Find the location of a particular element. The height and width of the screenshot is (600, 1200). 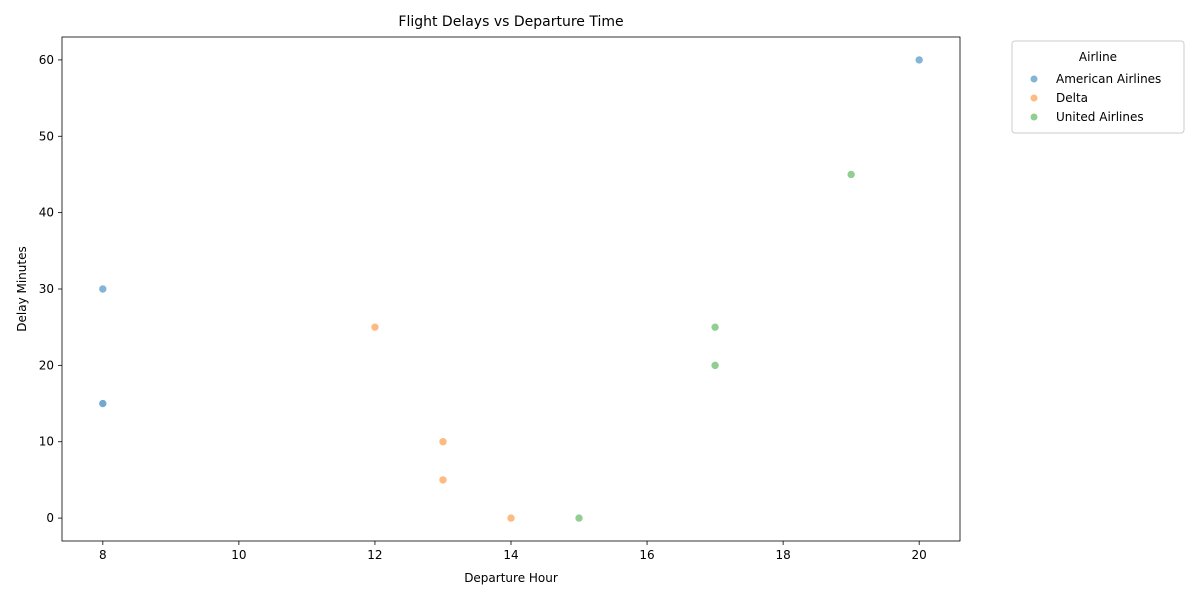

y-axis-ticks: 0 10 20 30 40 50 60 is located at coordinates (50, 289).